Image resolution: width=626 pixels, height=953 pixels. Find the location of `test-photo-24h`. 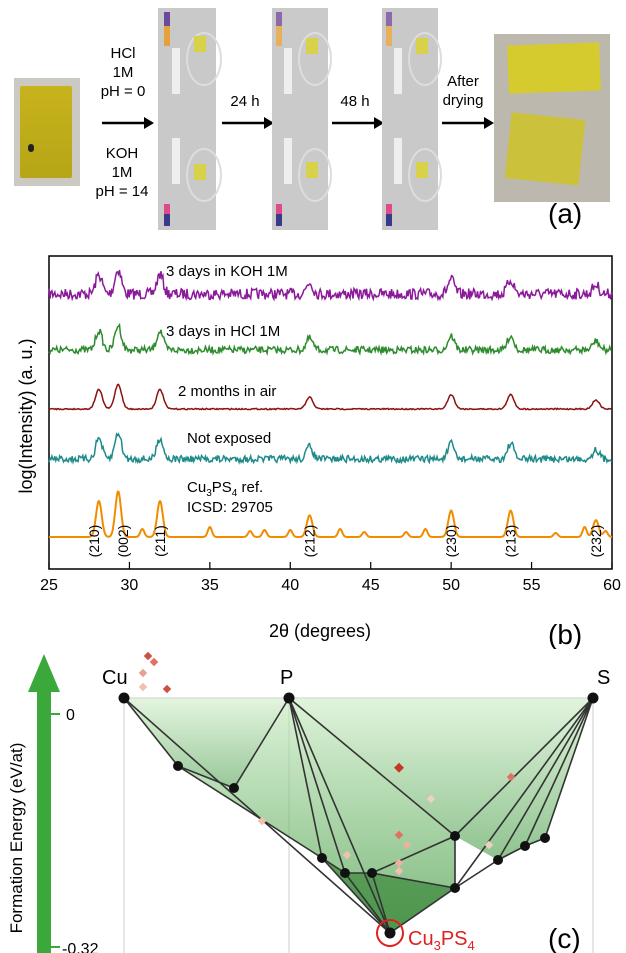

test-photo-24h is located at coordinates (302, 119).